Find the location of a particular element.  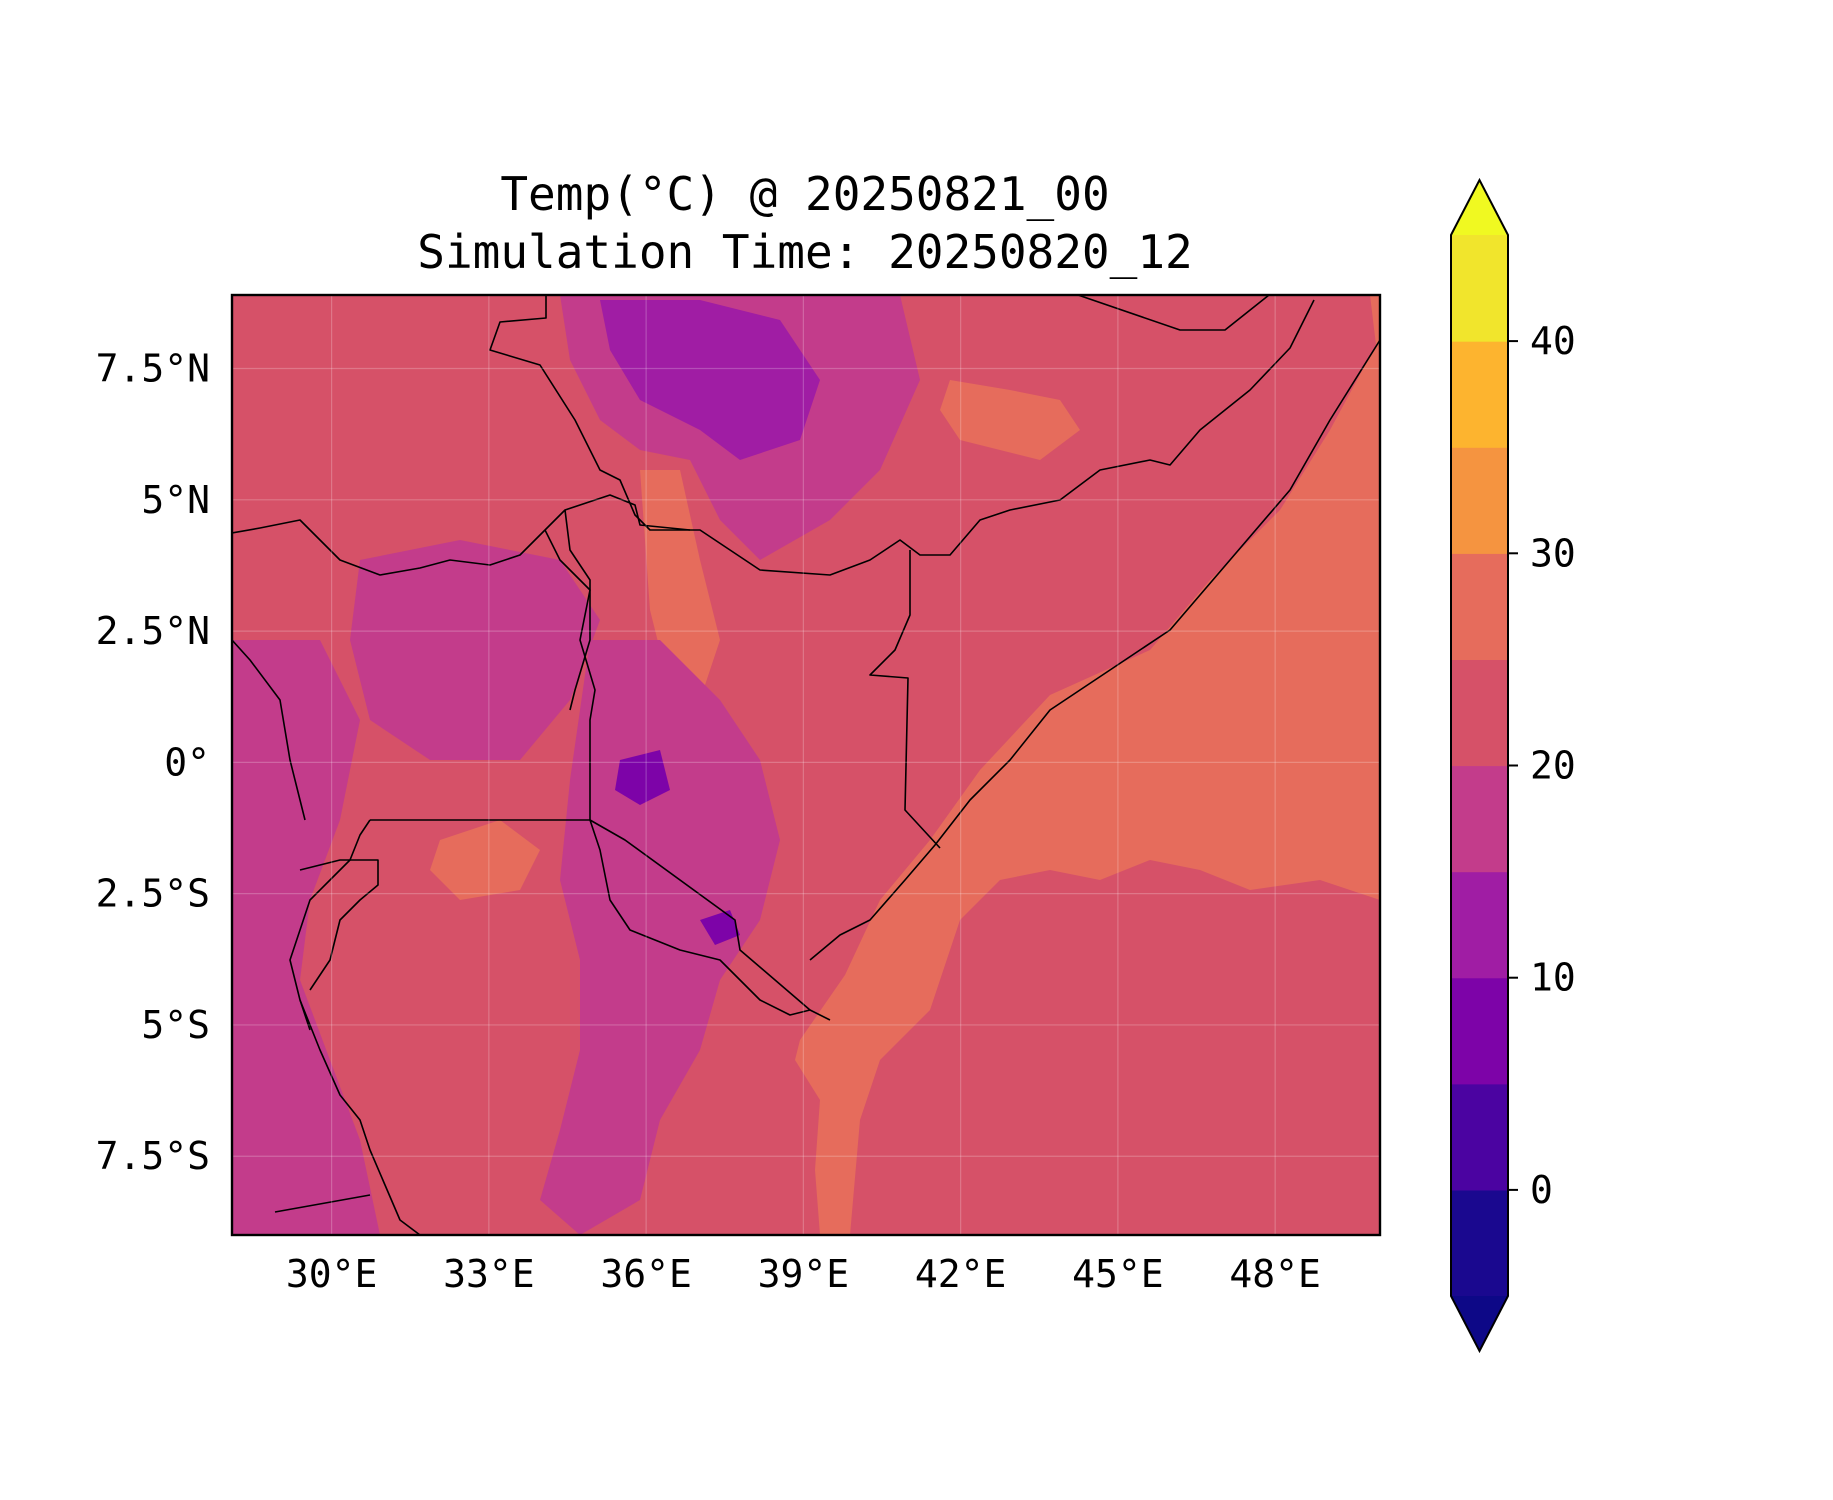

y-tick-label: 7.5°N is located at coordinates (153, 369).